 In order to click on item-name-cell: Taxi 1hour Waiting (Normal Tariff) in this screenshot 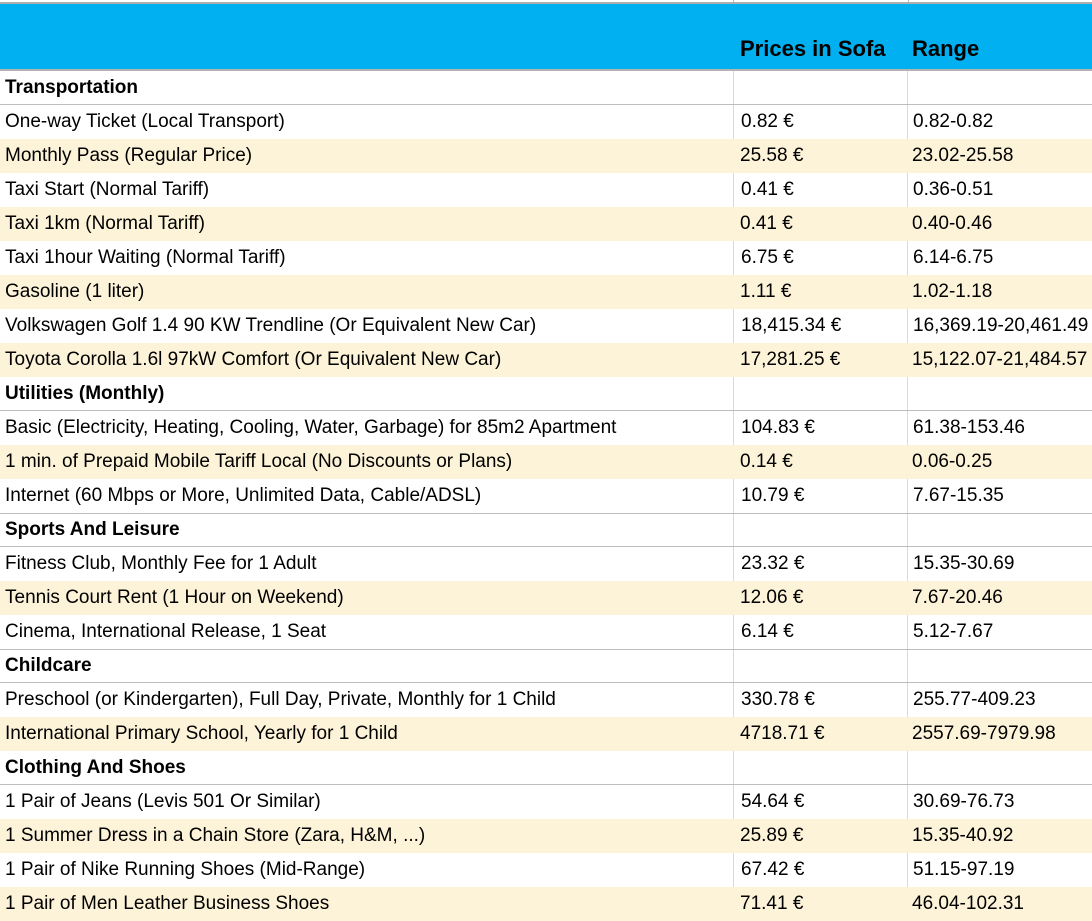, I will do `click(145, 257)`.